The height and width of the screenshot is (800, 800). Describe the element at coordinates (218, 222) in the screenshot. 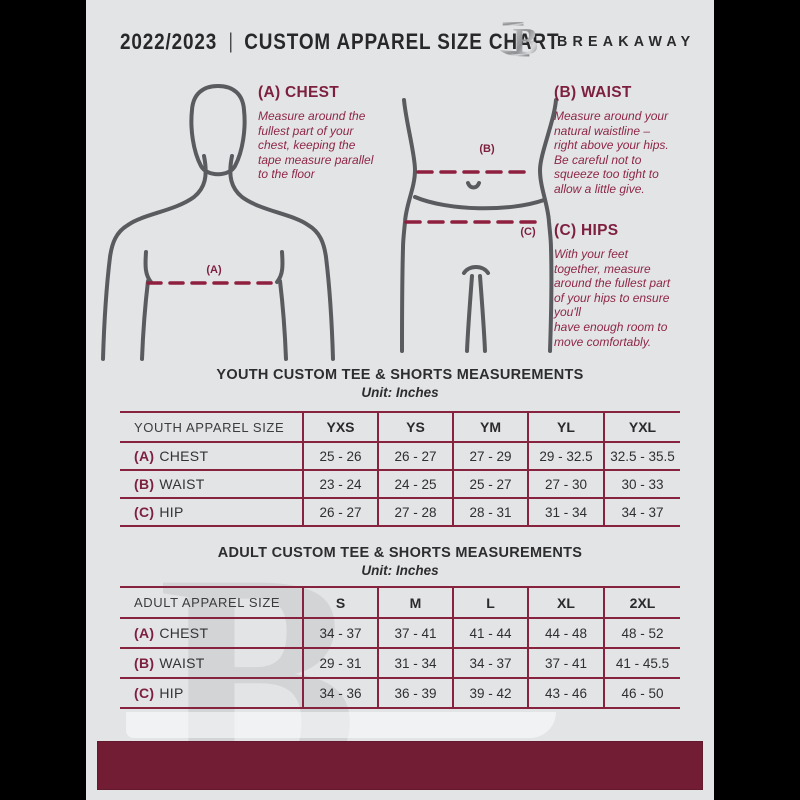

I see `upper-torso-figure` at that location.